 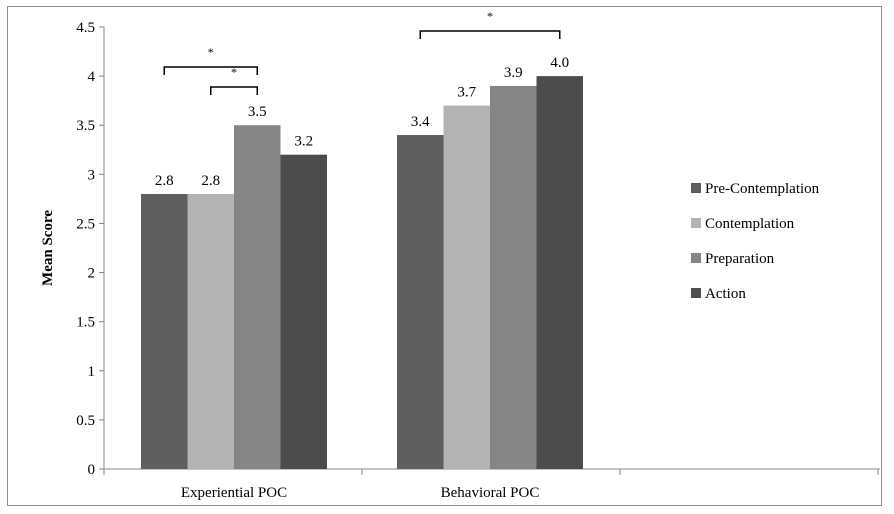 What do you see at coordinates (420, 122) in the screenshot?
I see `data-label: 3.4` at bounding box center [420, 122].